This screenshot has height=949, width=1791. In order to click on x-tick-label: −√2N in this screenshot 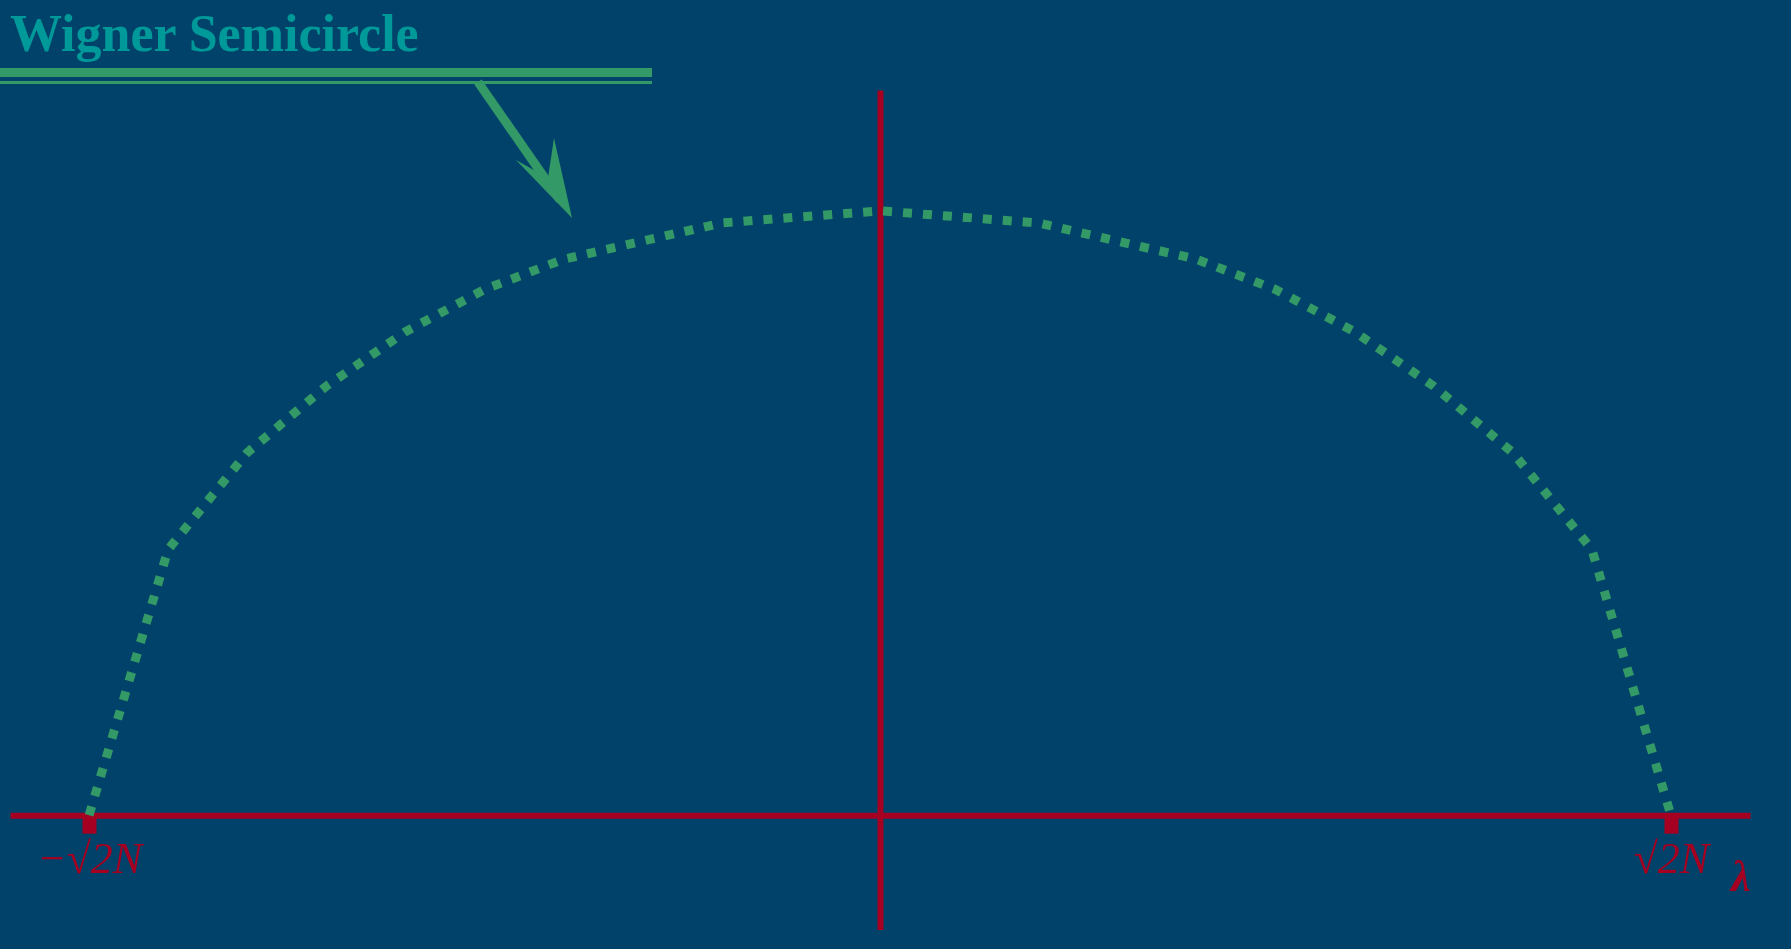, I will do `click(91, 858)`.